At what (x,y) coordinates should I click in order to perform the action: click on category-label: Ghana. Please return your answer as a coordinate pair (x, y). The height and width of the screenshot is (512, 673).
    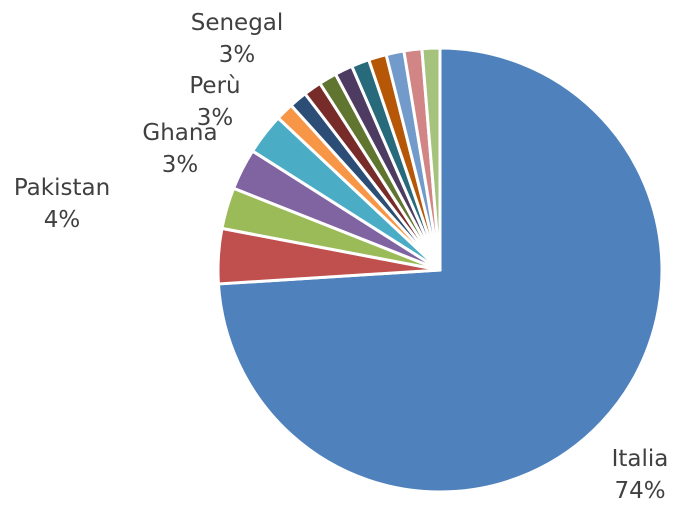
    Looking at the image, I should click on (179, 133).